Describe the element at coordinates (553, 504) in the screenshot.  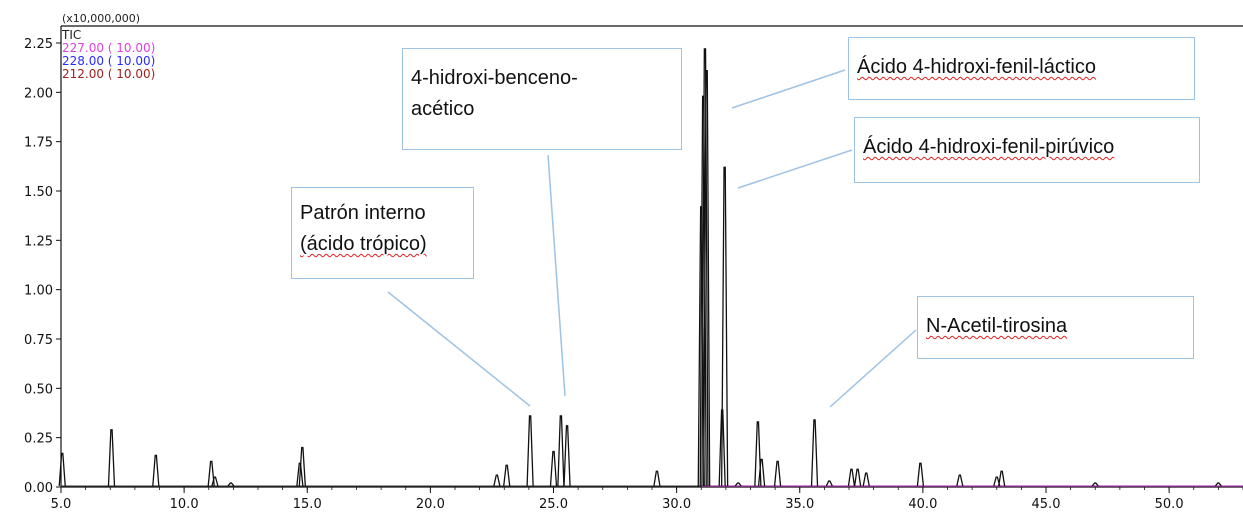
I see `x-tick-label: 25.0` at that location.